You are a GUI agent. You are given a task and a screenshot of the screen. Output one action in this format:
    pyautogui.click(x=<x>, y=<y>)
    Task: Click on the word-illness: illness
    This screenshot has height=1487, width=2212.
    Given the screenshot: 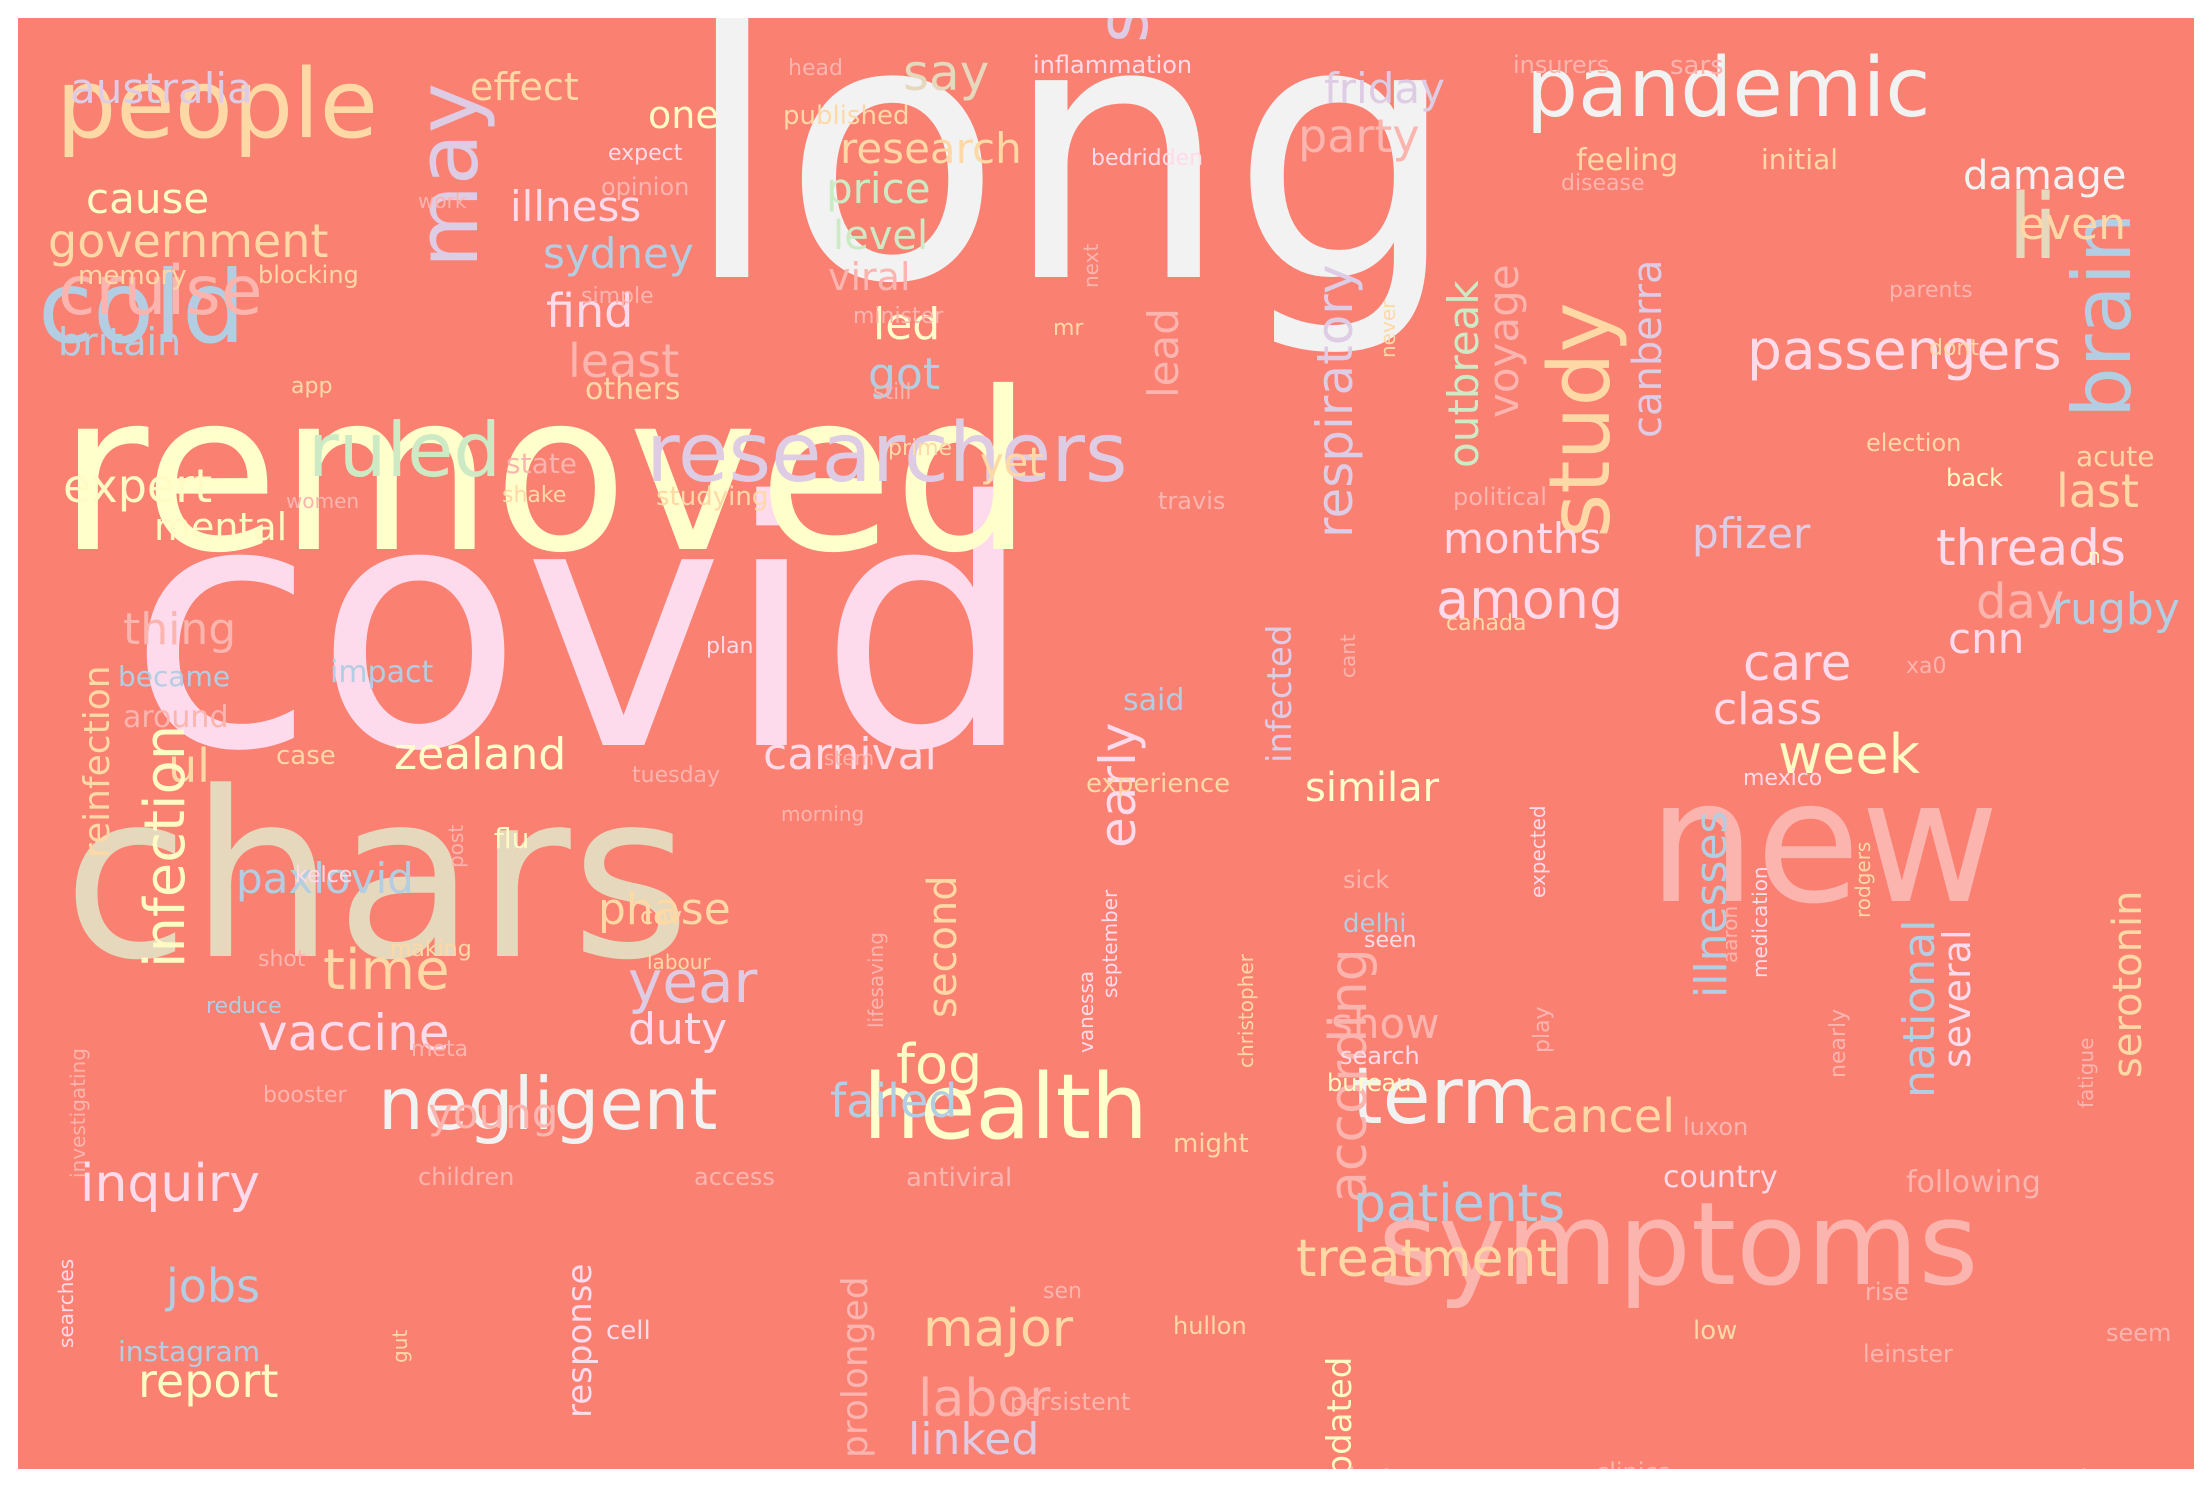 What is the action you would take?
    pyautogui.click(x=576, y=206)
    